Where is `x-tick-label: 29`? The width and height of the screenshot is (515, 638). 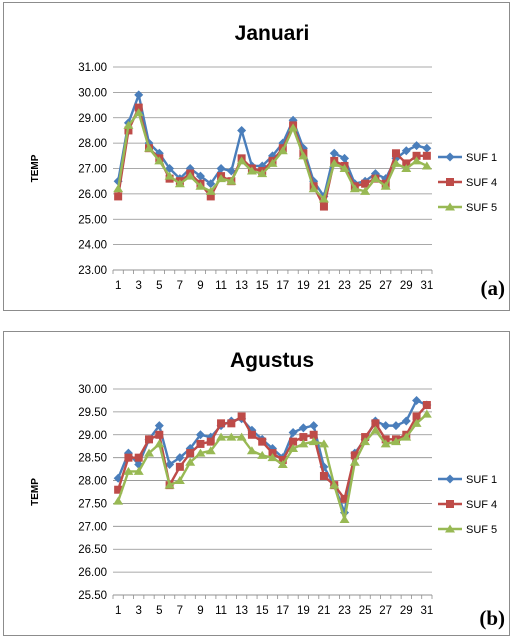
x-tick-label: 29 is located at coordinates (406, 611).